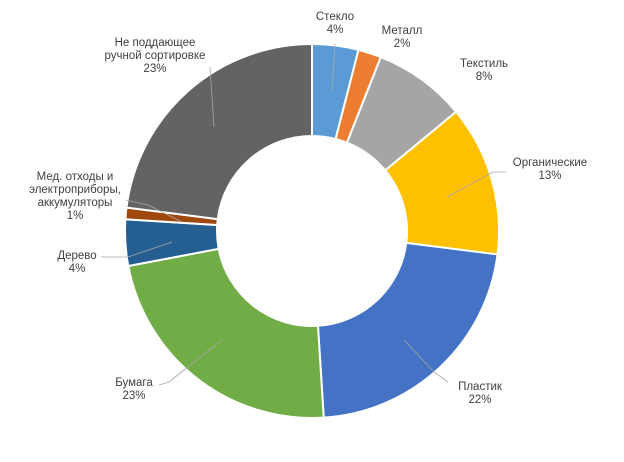 The height and width of the screenshot is (462, 624). I want to click on data-label-percent: 8%, so click(484, 77).